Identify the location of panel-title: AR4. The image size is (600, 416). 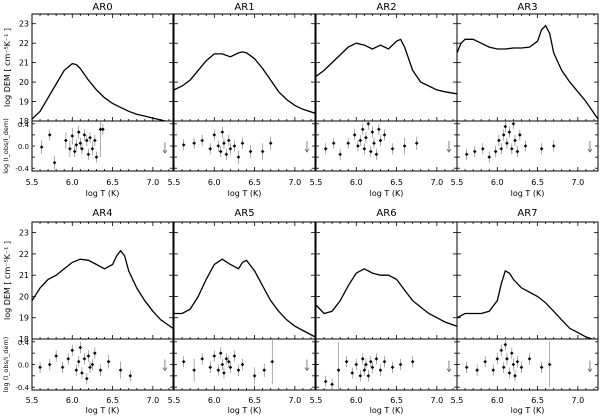
(102, 213).